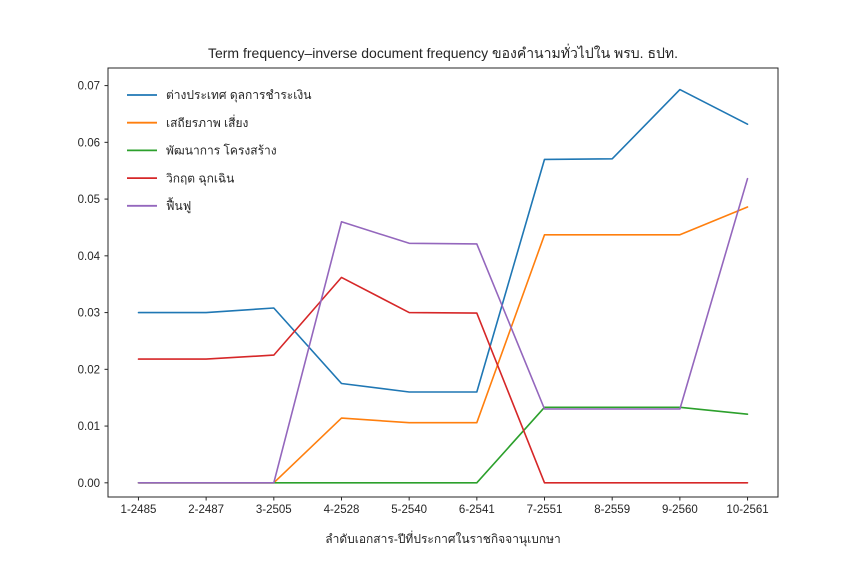 The height and width of the screenshot is (576, 864). I want to click on x-tick-label: 4-2528, so click(342, 510).